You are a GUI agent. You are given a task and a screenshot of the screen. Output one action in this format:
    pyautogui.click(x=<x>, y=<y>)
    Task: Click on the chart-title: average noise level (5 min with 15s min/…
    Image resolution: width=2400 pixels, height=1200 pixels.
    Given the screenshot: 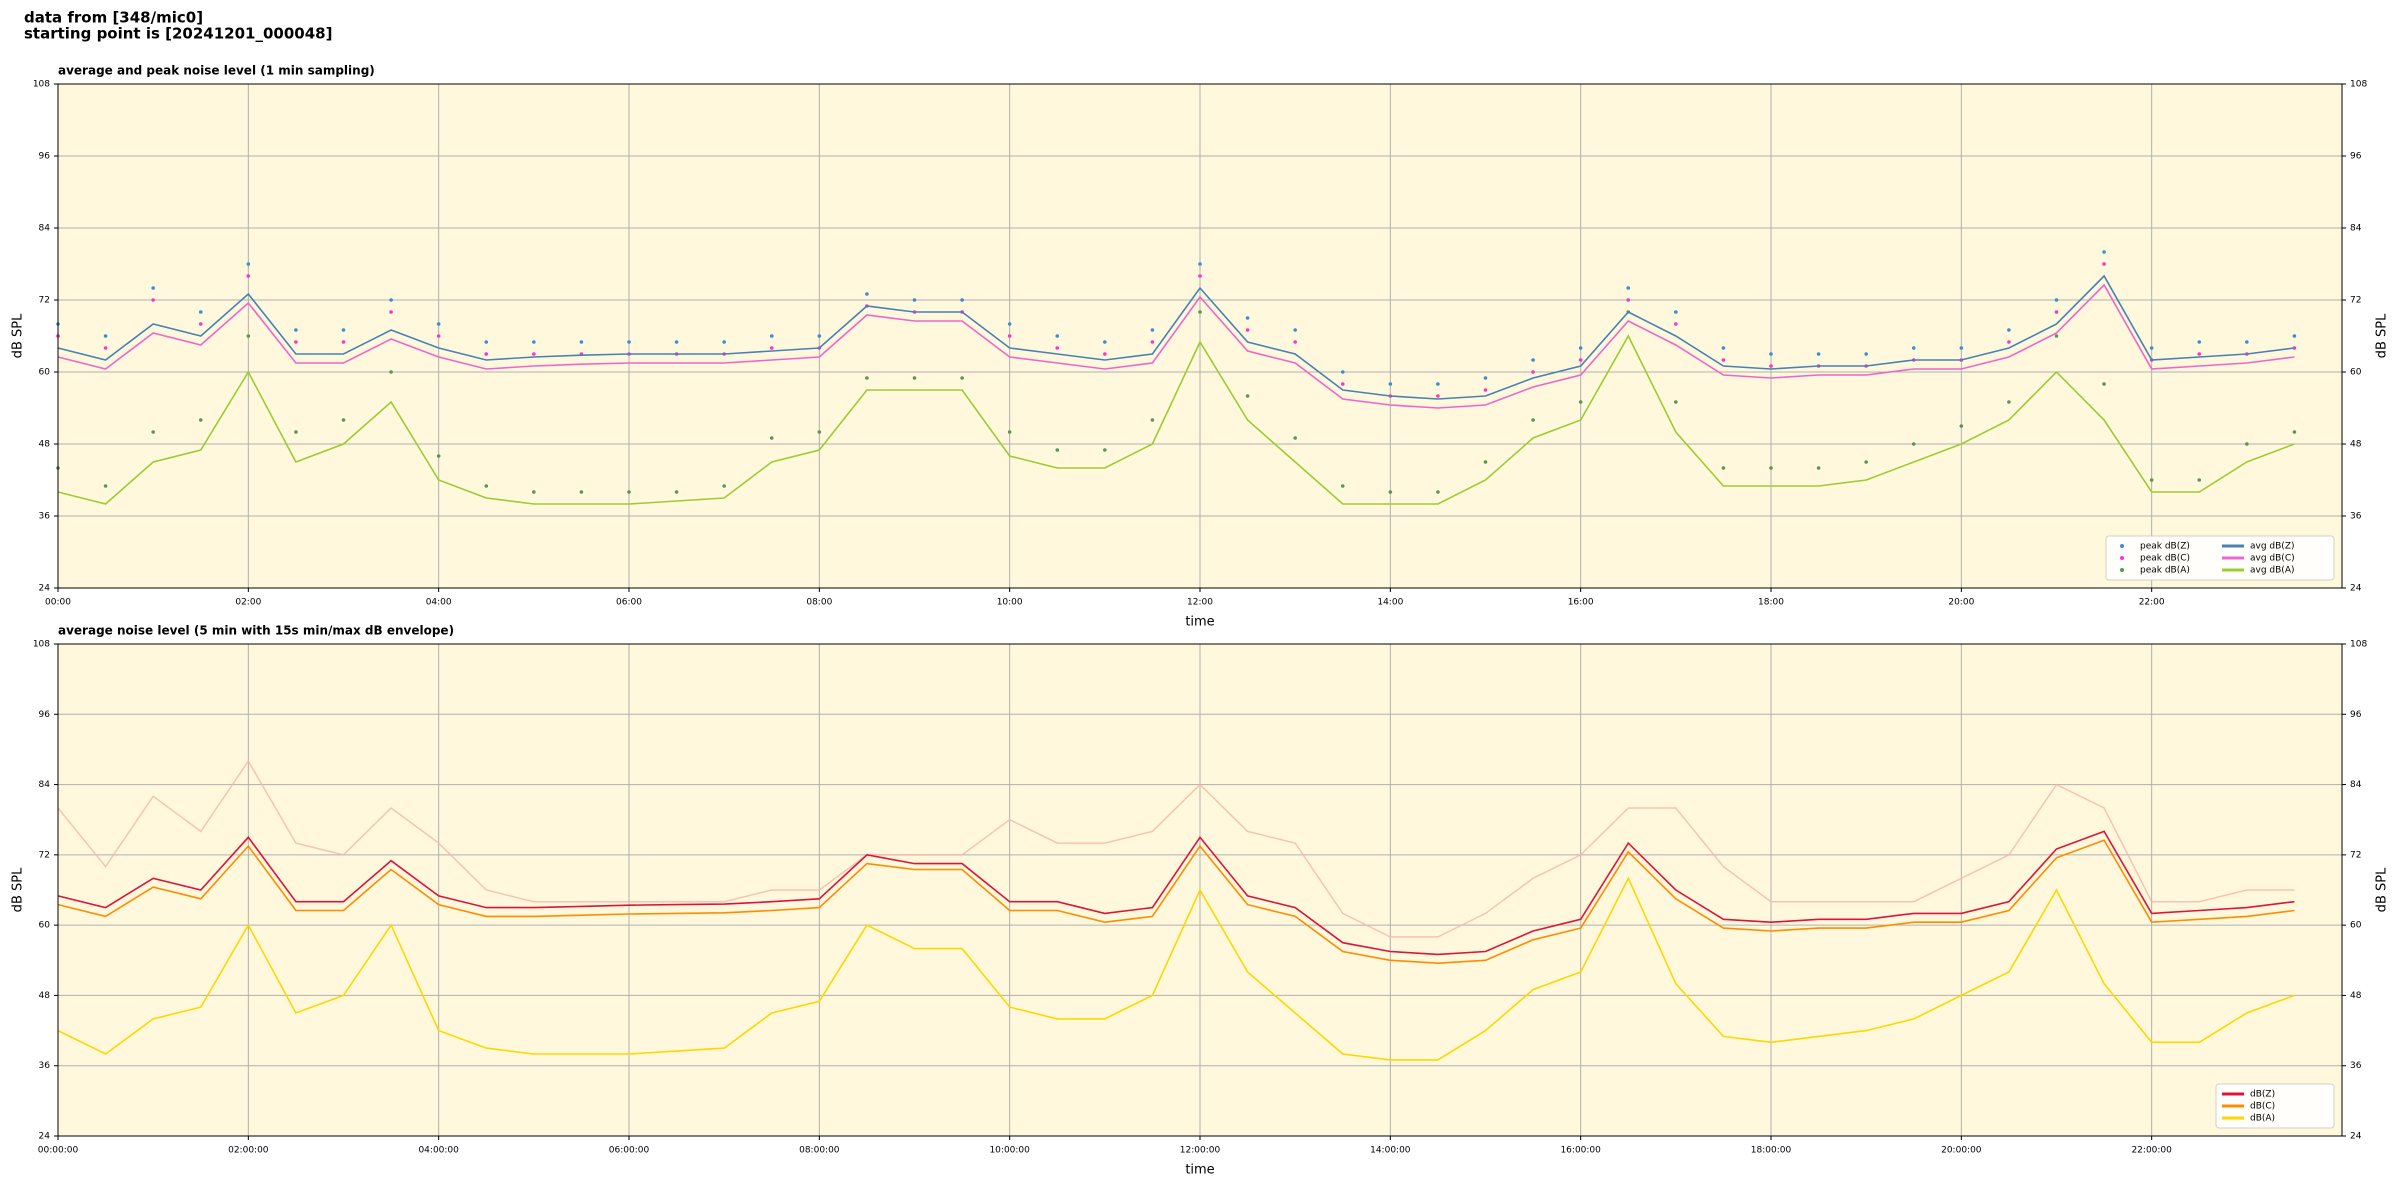 What is the action you would take?
    pyautogui.click(x=256, y=631)
    